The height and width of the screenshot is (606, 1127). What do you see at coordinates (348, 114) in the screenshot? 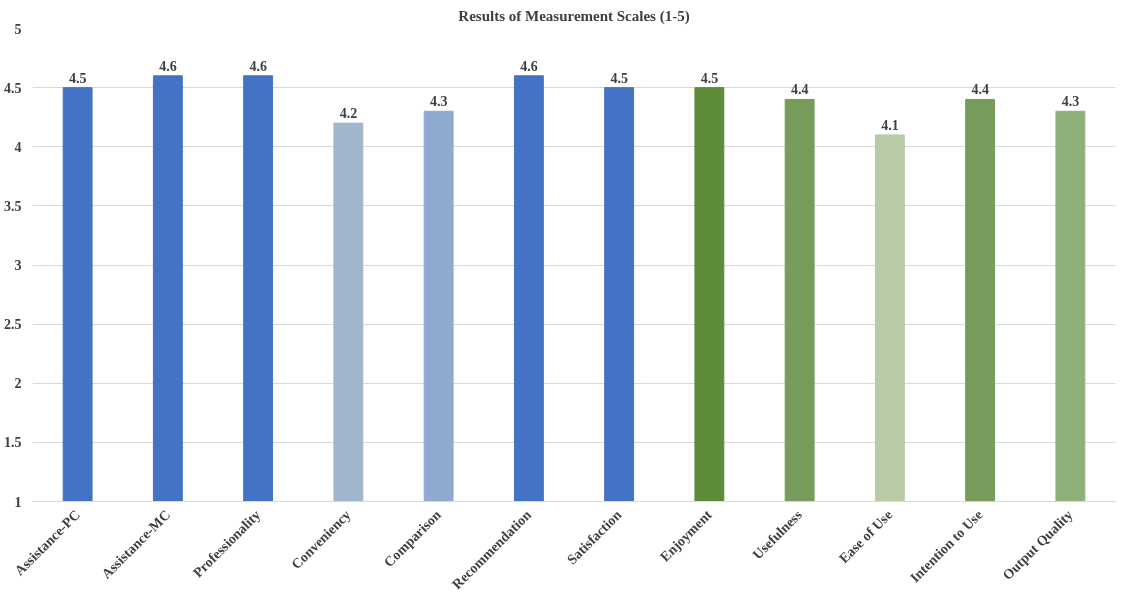
I see `data-label: 4.2` at bounding box center [348, 114].